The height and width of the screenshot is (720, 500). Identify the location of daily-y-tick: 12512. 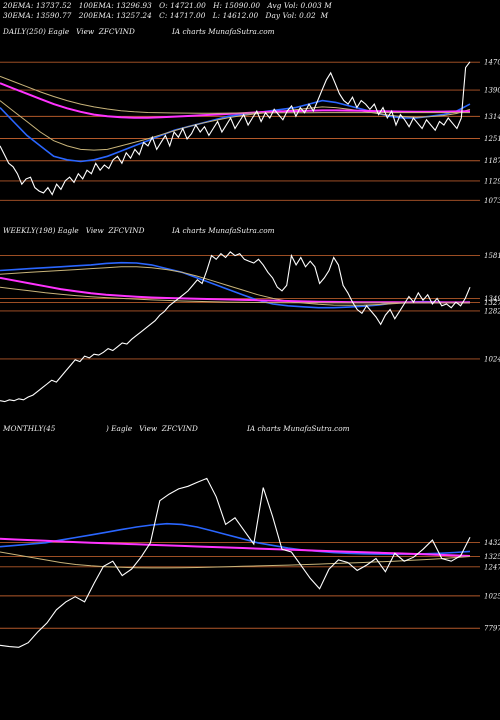
(492, 139).